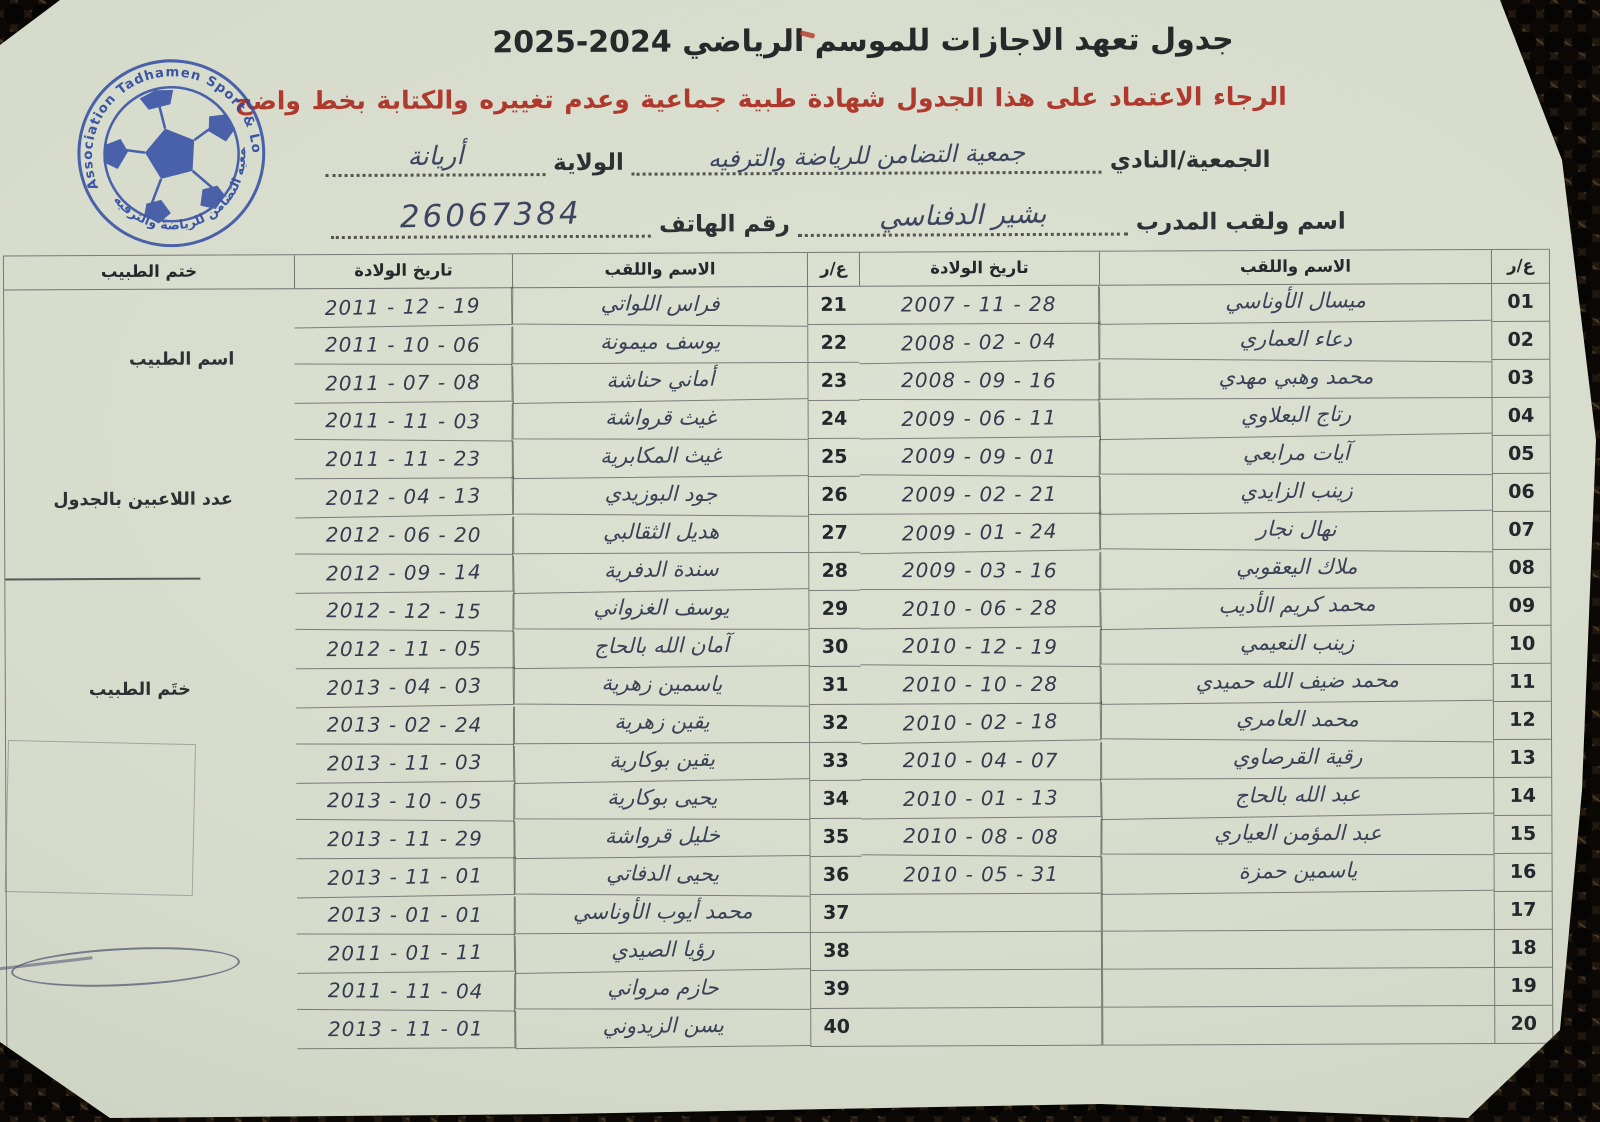 The height and width of the screenshot is (1122, 1600). I want to click on cell-dob-left: 2013 - 01 - 01, so click(405, 915).